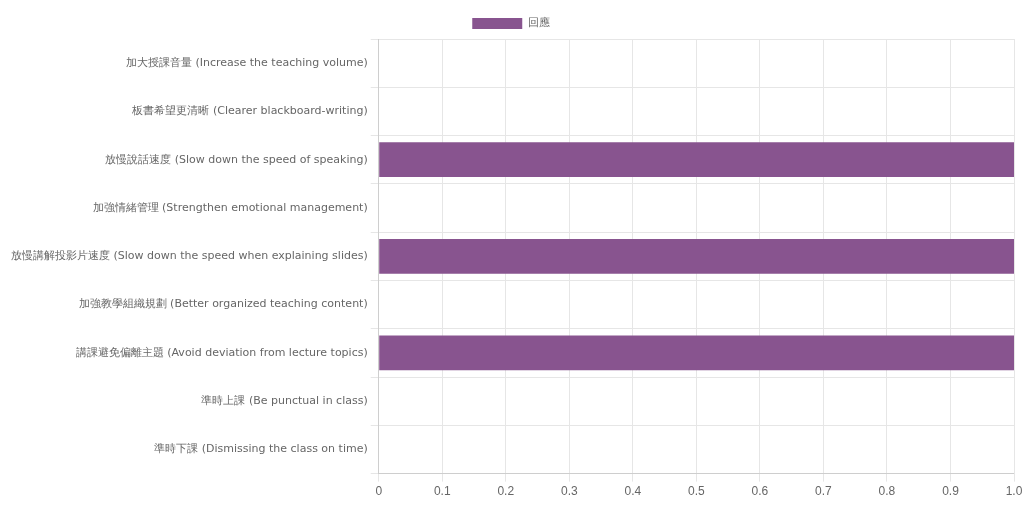 The image size is (1034, 510). Describe the element at coordinates (223, 304) in the screenshot. I see `y-tick-label: 加強教學組織規劃 (Better organized teaching content)` at that location.